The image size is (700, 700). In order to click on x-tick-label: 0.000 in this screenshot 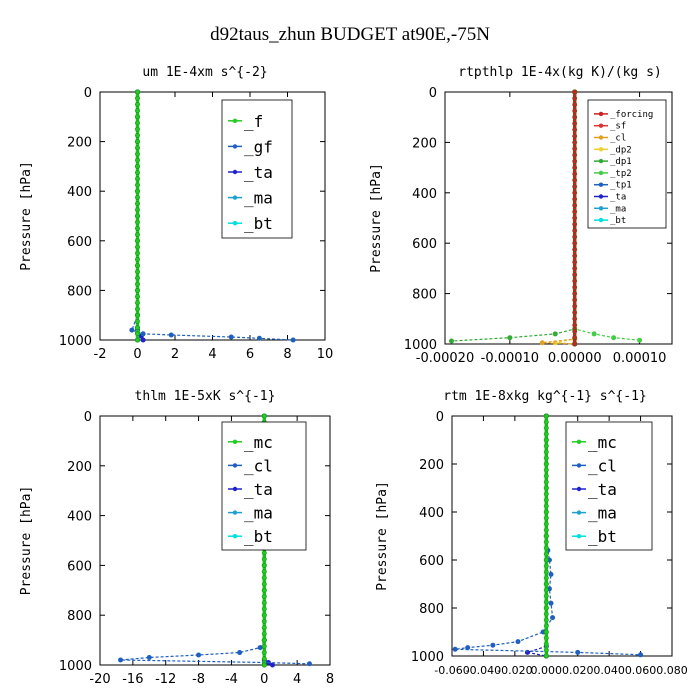, I will do `click(547, 670)`.